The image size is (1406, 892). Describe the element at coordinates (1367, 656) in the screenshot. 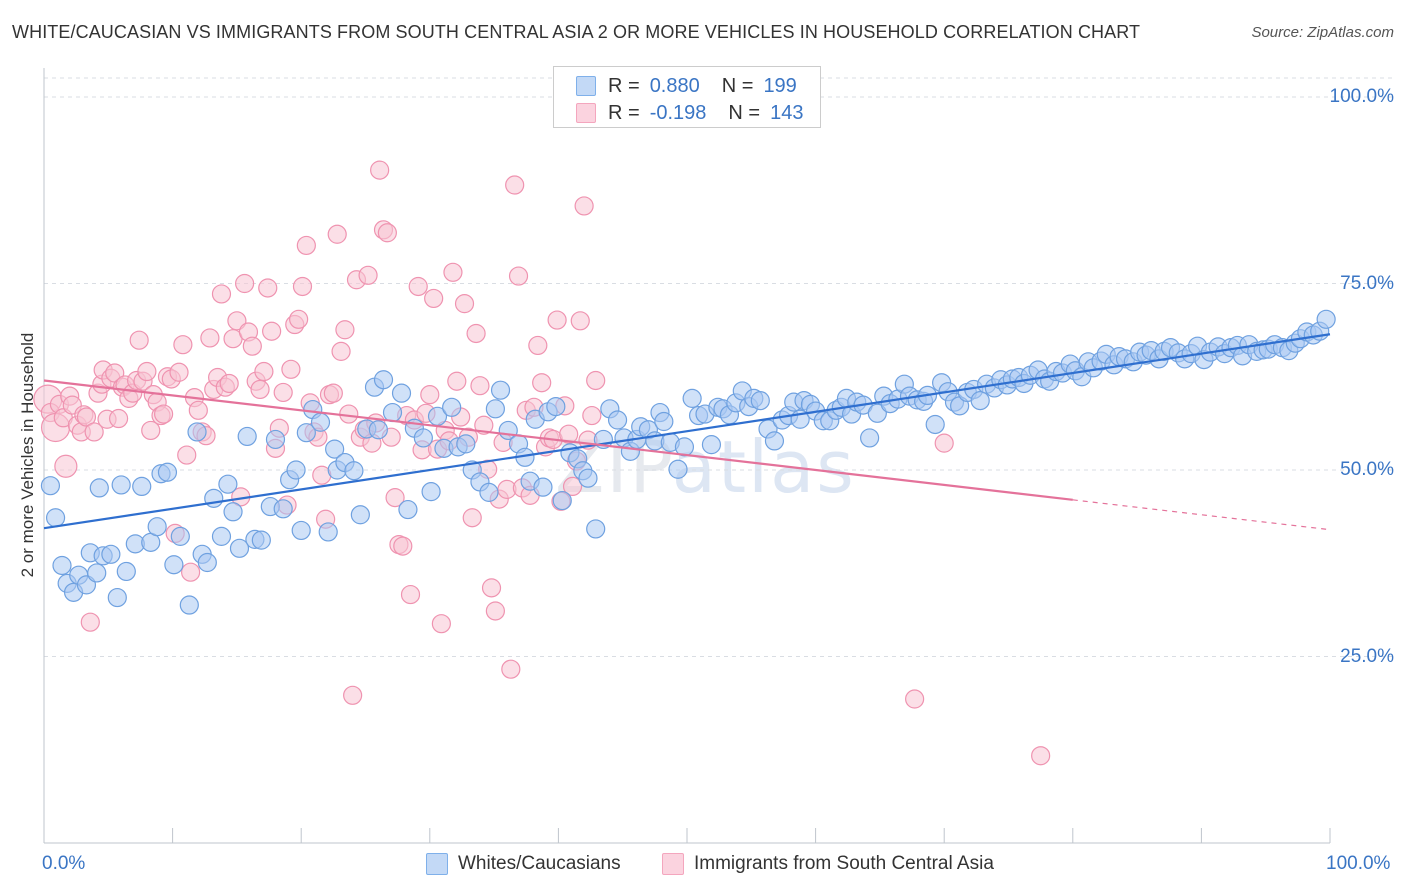

I see `y-tick-label: 25.0%` at that location.